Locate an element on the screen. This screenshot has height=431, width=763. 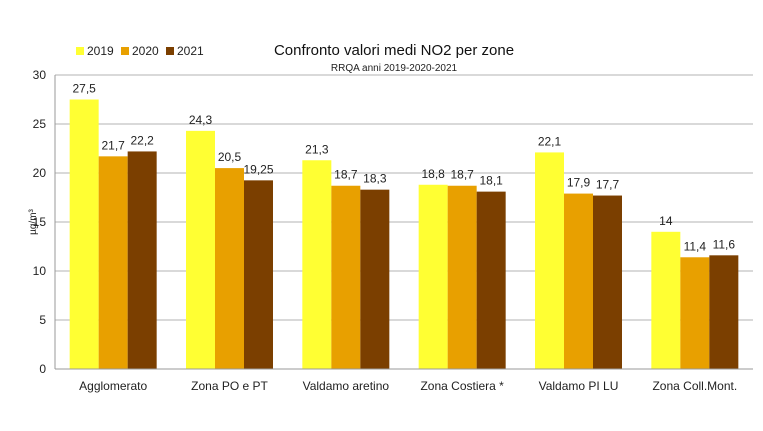
data-label: 22,1 is located at coordinates (550, 141).